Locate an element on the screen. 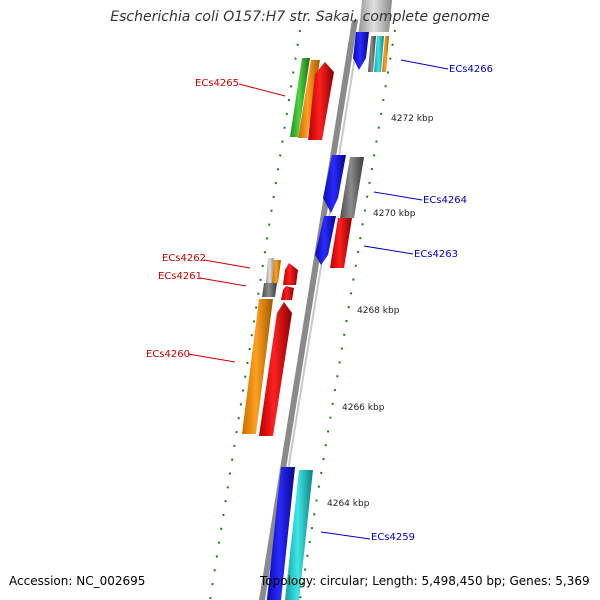 This screenshot has height=600, width=600. gene-label-ecs4259: ECs4259 is located at coordinates (393, 537).